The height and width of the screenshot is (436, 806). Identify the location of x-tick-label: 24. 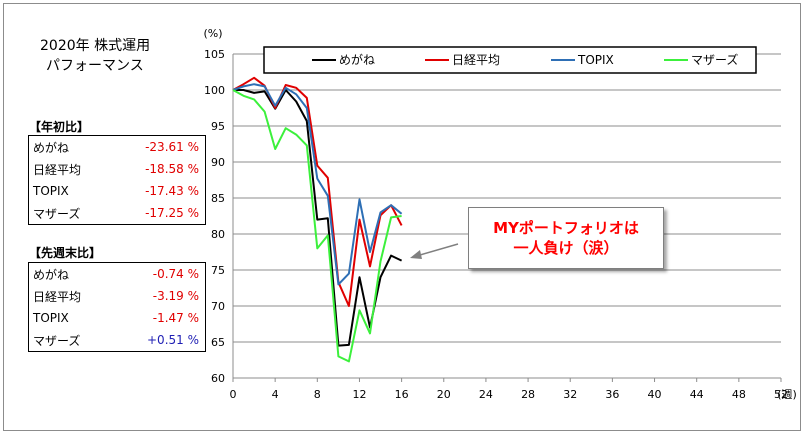
(486, 394).